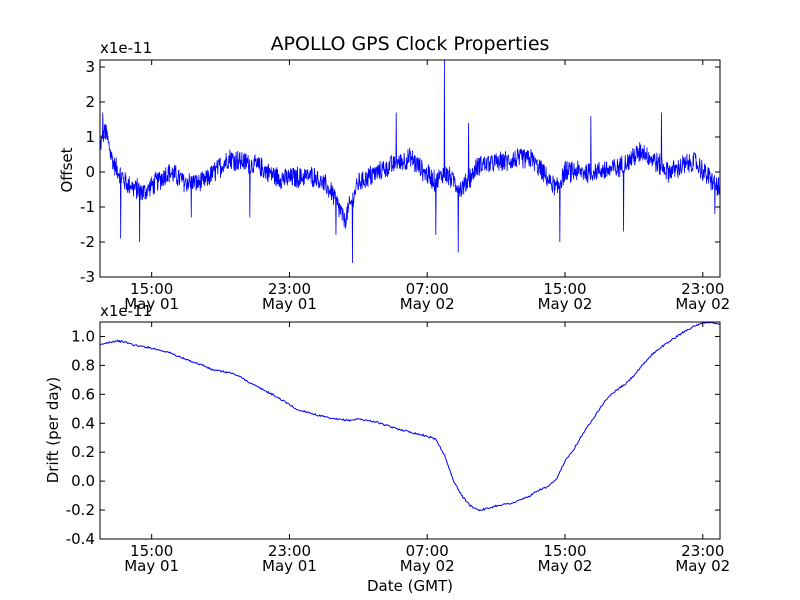 The image size is (800, 600). What do you see at coordinates (90, 137) in the screenshot?
I see `offset-y-tick-label: 1` at bounding box center [90, 137].